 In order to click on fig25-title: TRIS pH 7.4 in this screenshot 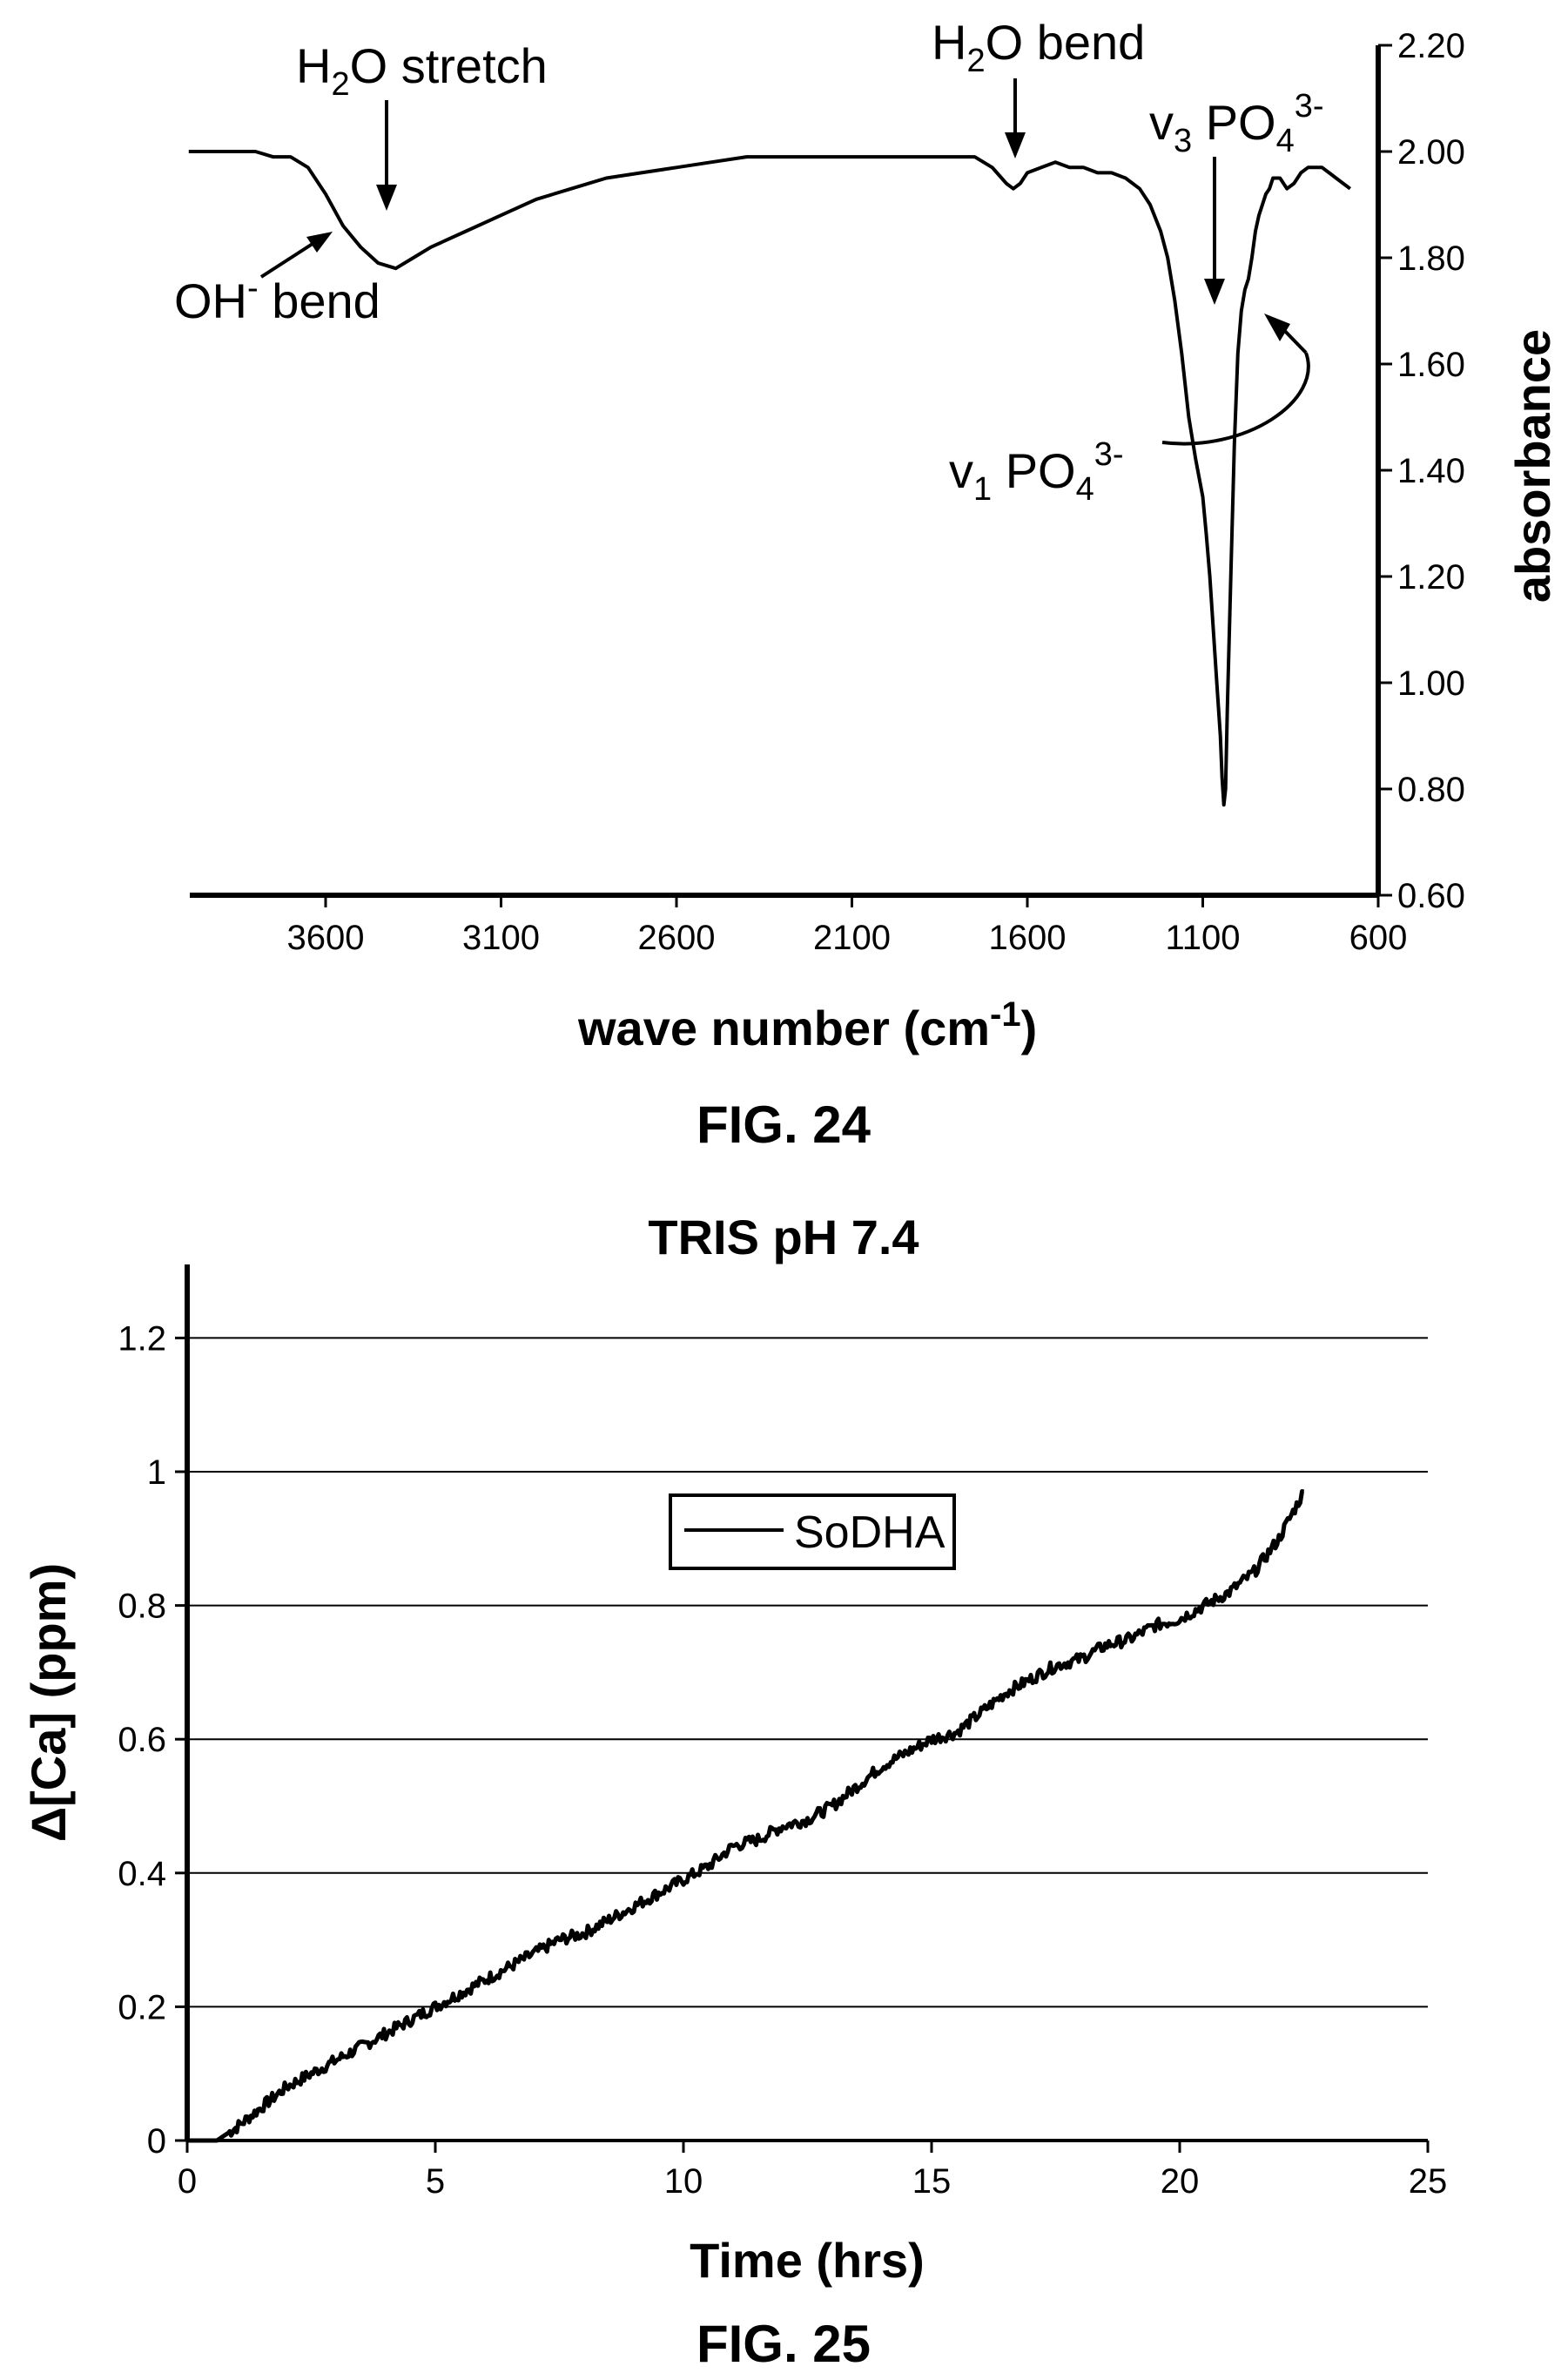, I will do `click(783, 1237)`.